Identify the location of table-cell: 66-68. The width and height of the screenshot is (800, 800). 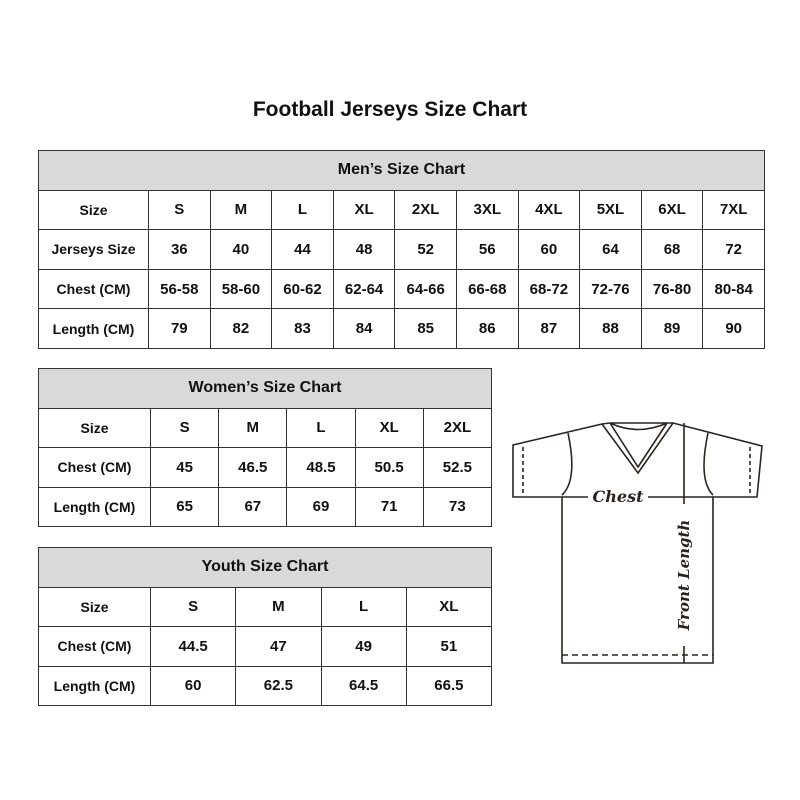
(487, 289).